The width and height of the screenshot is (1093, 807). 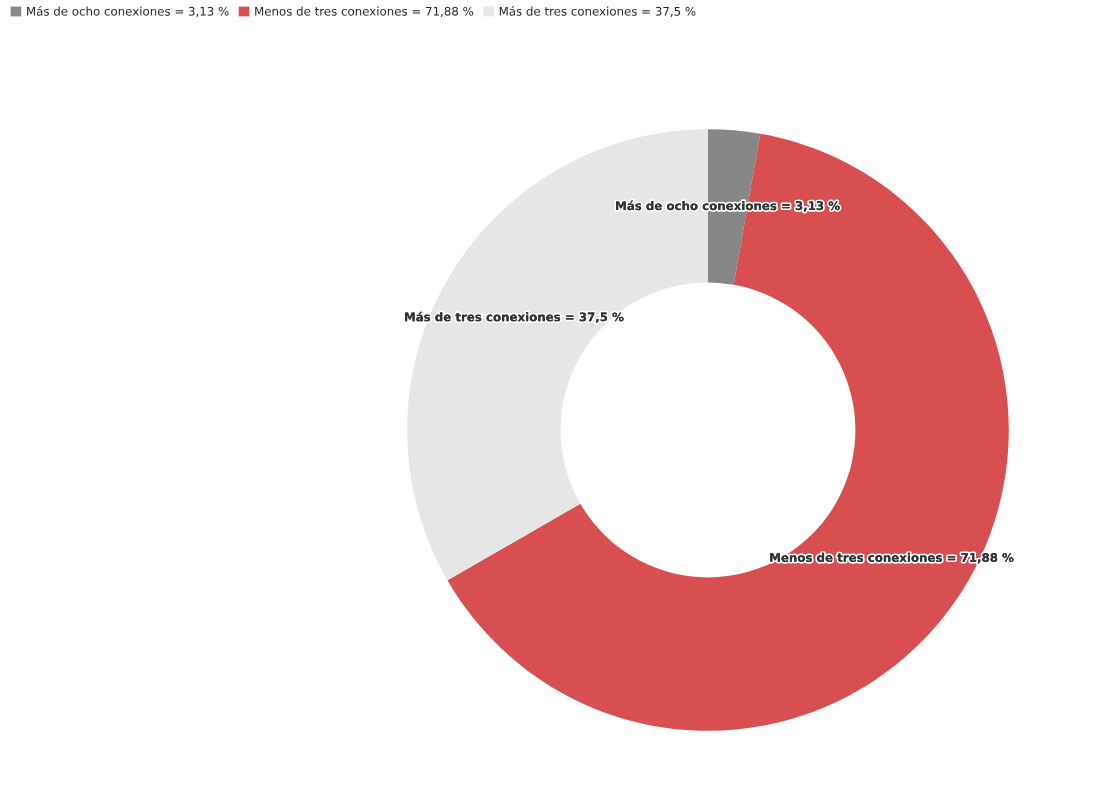 What do you see at coordinates (128, 11) in the screenshot?
I see `legend-label: Más de ocho conexiones = 3,13 %` at bounding box center [128, 11].